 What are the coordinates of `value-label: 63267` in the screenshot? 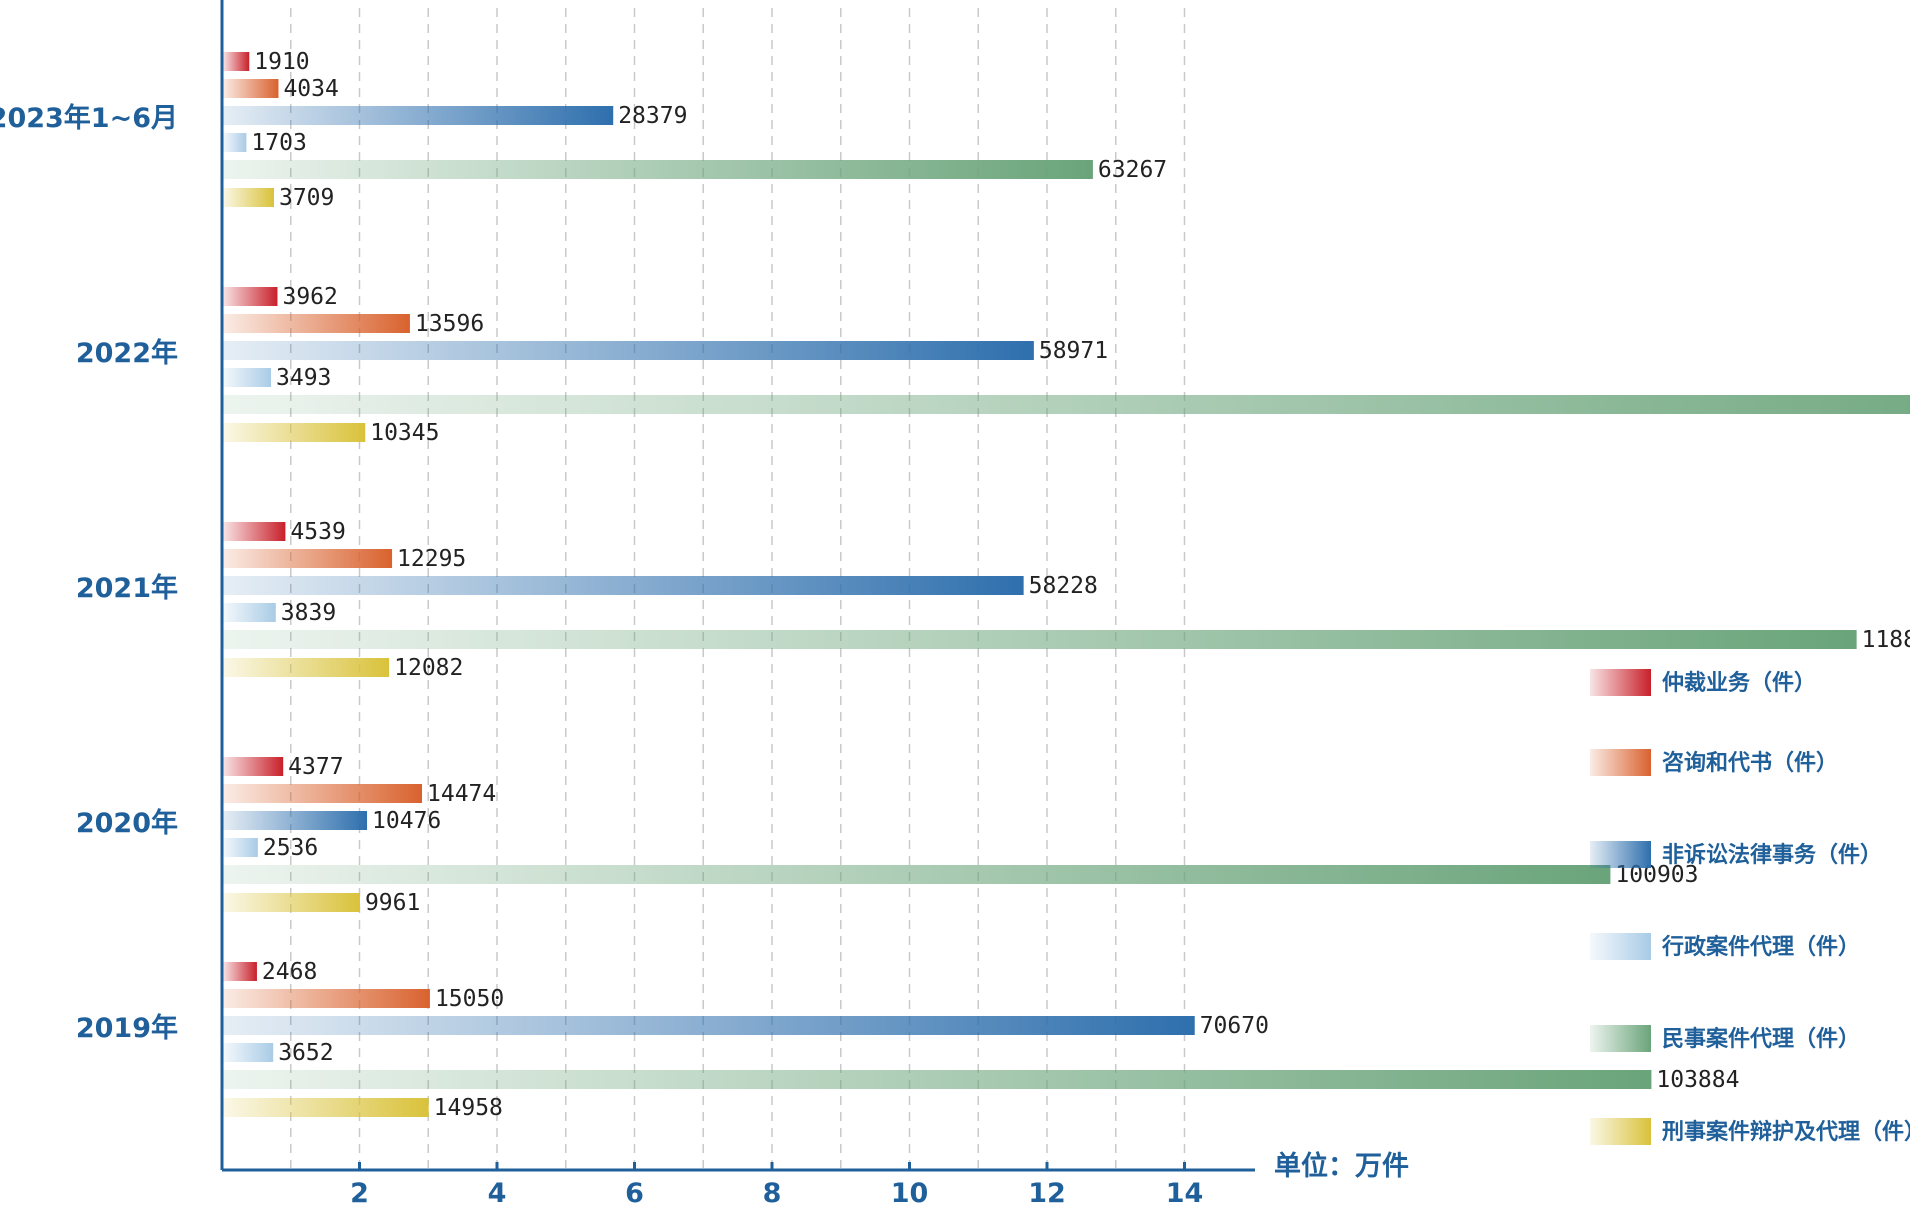 It's located at (1132, 170).